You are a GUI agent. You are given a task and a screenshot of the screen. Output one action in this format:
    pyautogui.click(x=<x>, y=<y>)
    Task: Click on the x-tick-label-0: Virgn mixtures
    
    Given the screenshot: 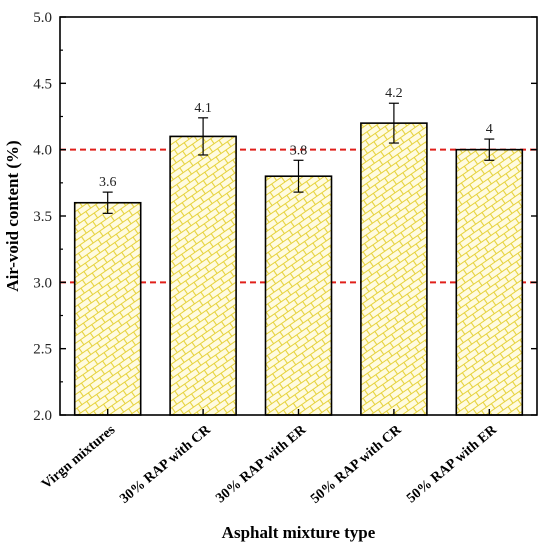 What is the action you would take?
    pyautogui.click(x=78, y=457)
    